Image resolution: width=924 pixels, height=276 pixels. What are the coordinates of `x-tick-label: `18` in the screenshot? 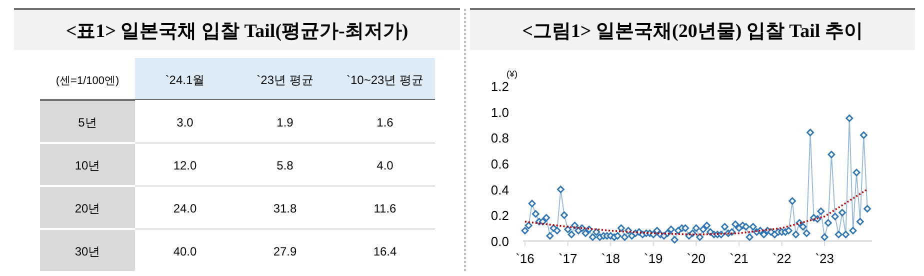 It's located at (610, 258).